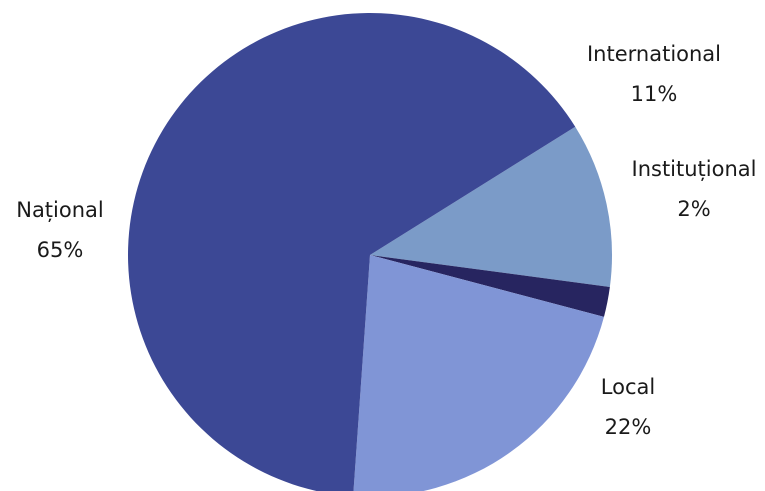 This screenshot has height=491, width=765. I want to click on slice-label-percent: 2%, so click(693, 209).